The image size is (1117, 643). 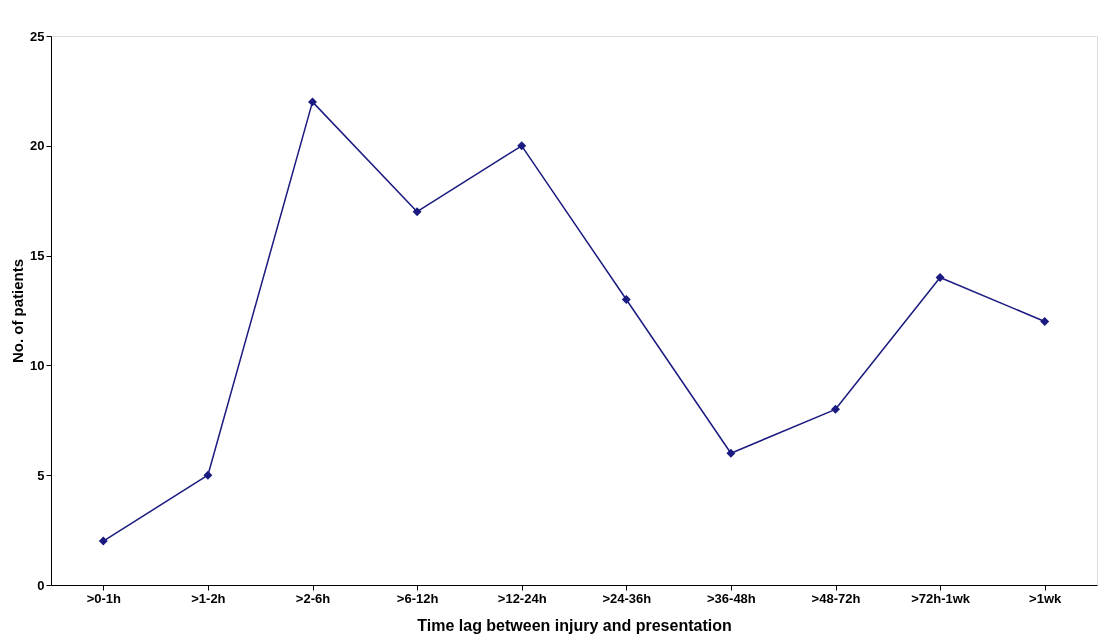 What do you see at coordinates (37, 256) in the screenshot?
I see `y-tick-label: 15` at bounding box center [37, 256].